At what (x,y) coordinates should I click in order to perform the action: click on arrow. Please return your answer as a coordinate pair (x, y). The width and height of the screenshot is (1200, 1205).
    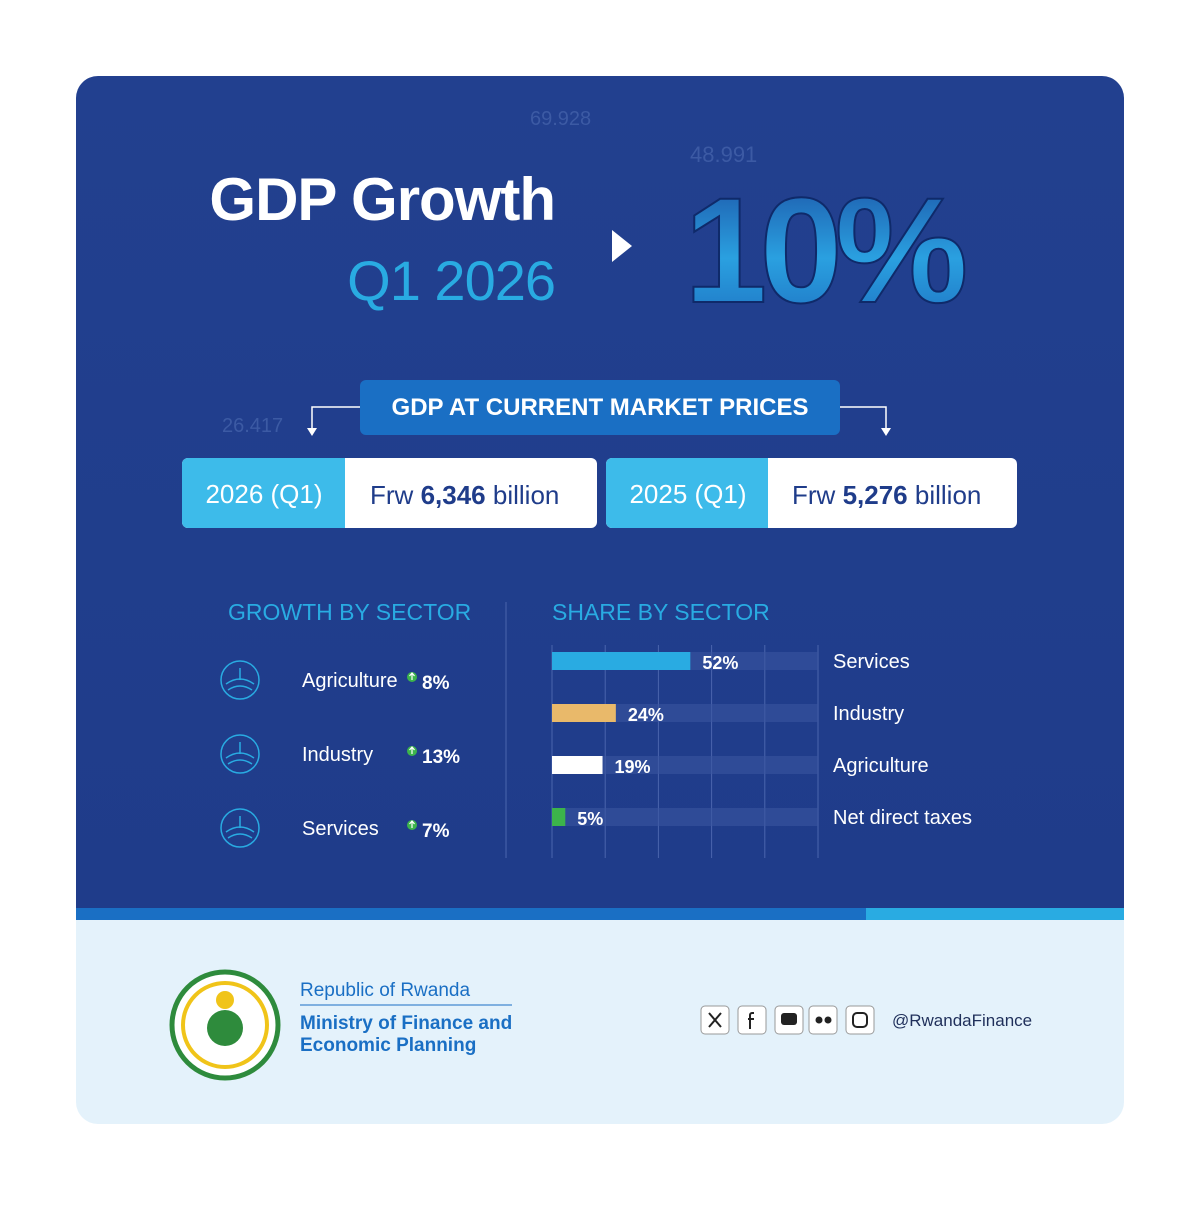
    Looking at the image, I should click on (622, 246).